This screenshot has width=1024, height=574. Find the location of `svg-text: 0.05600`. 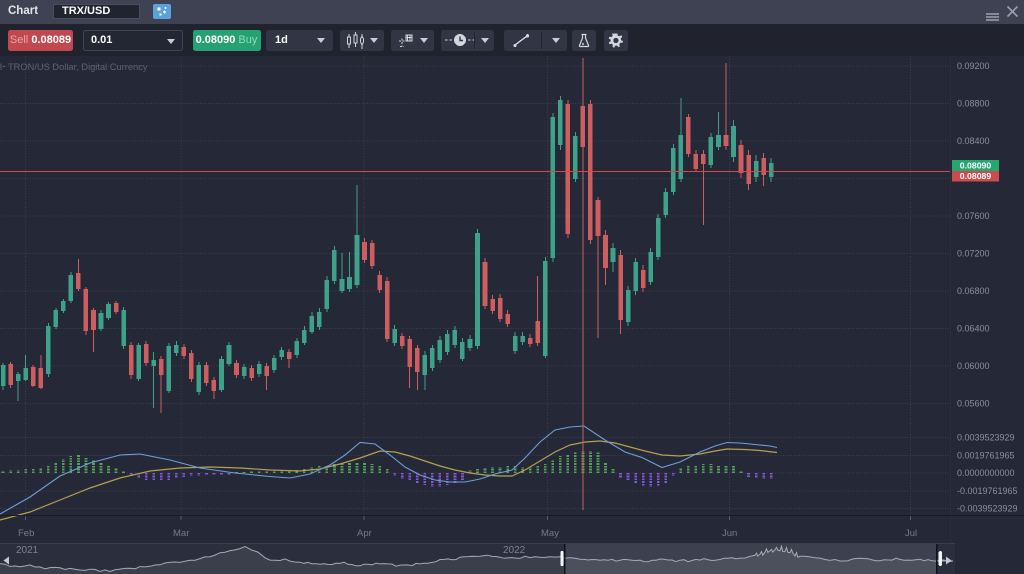

svg-text: 0.05600 is located at coordinates (973, 404).